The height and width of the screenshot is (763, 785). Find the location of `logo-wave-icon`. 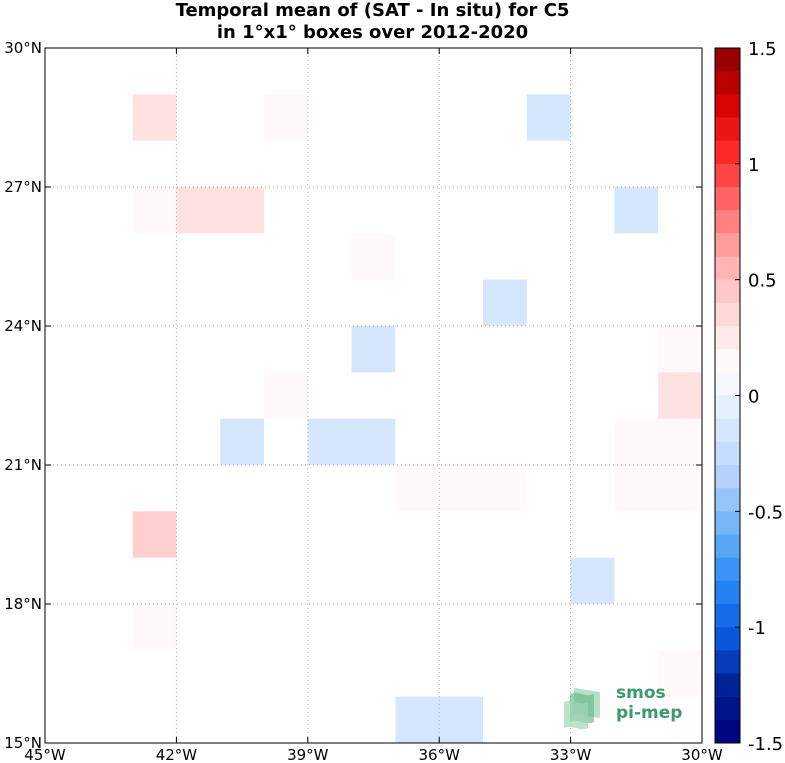

logo-wave-icon is located at coordinates (582, 709).